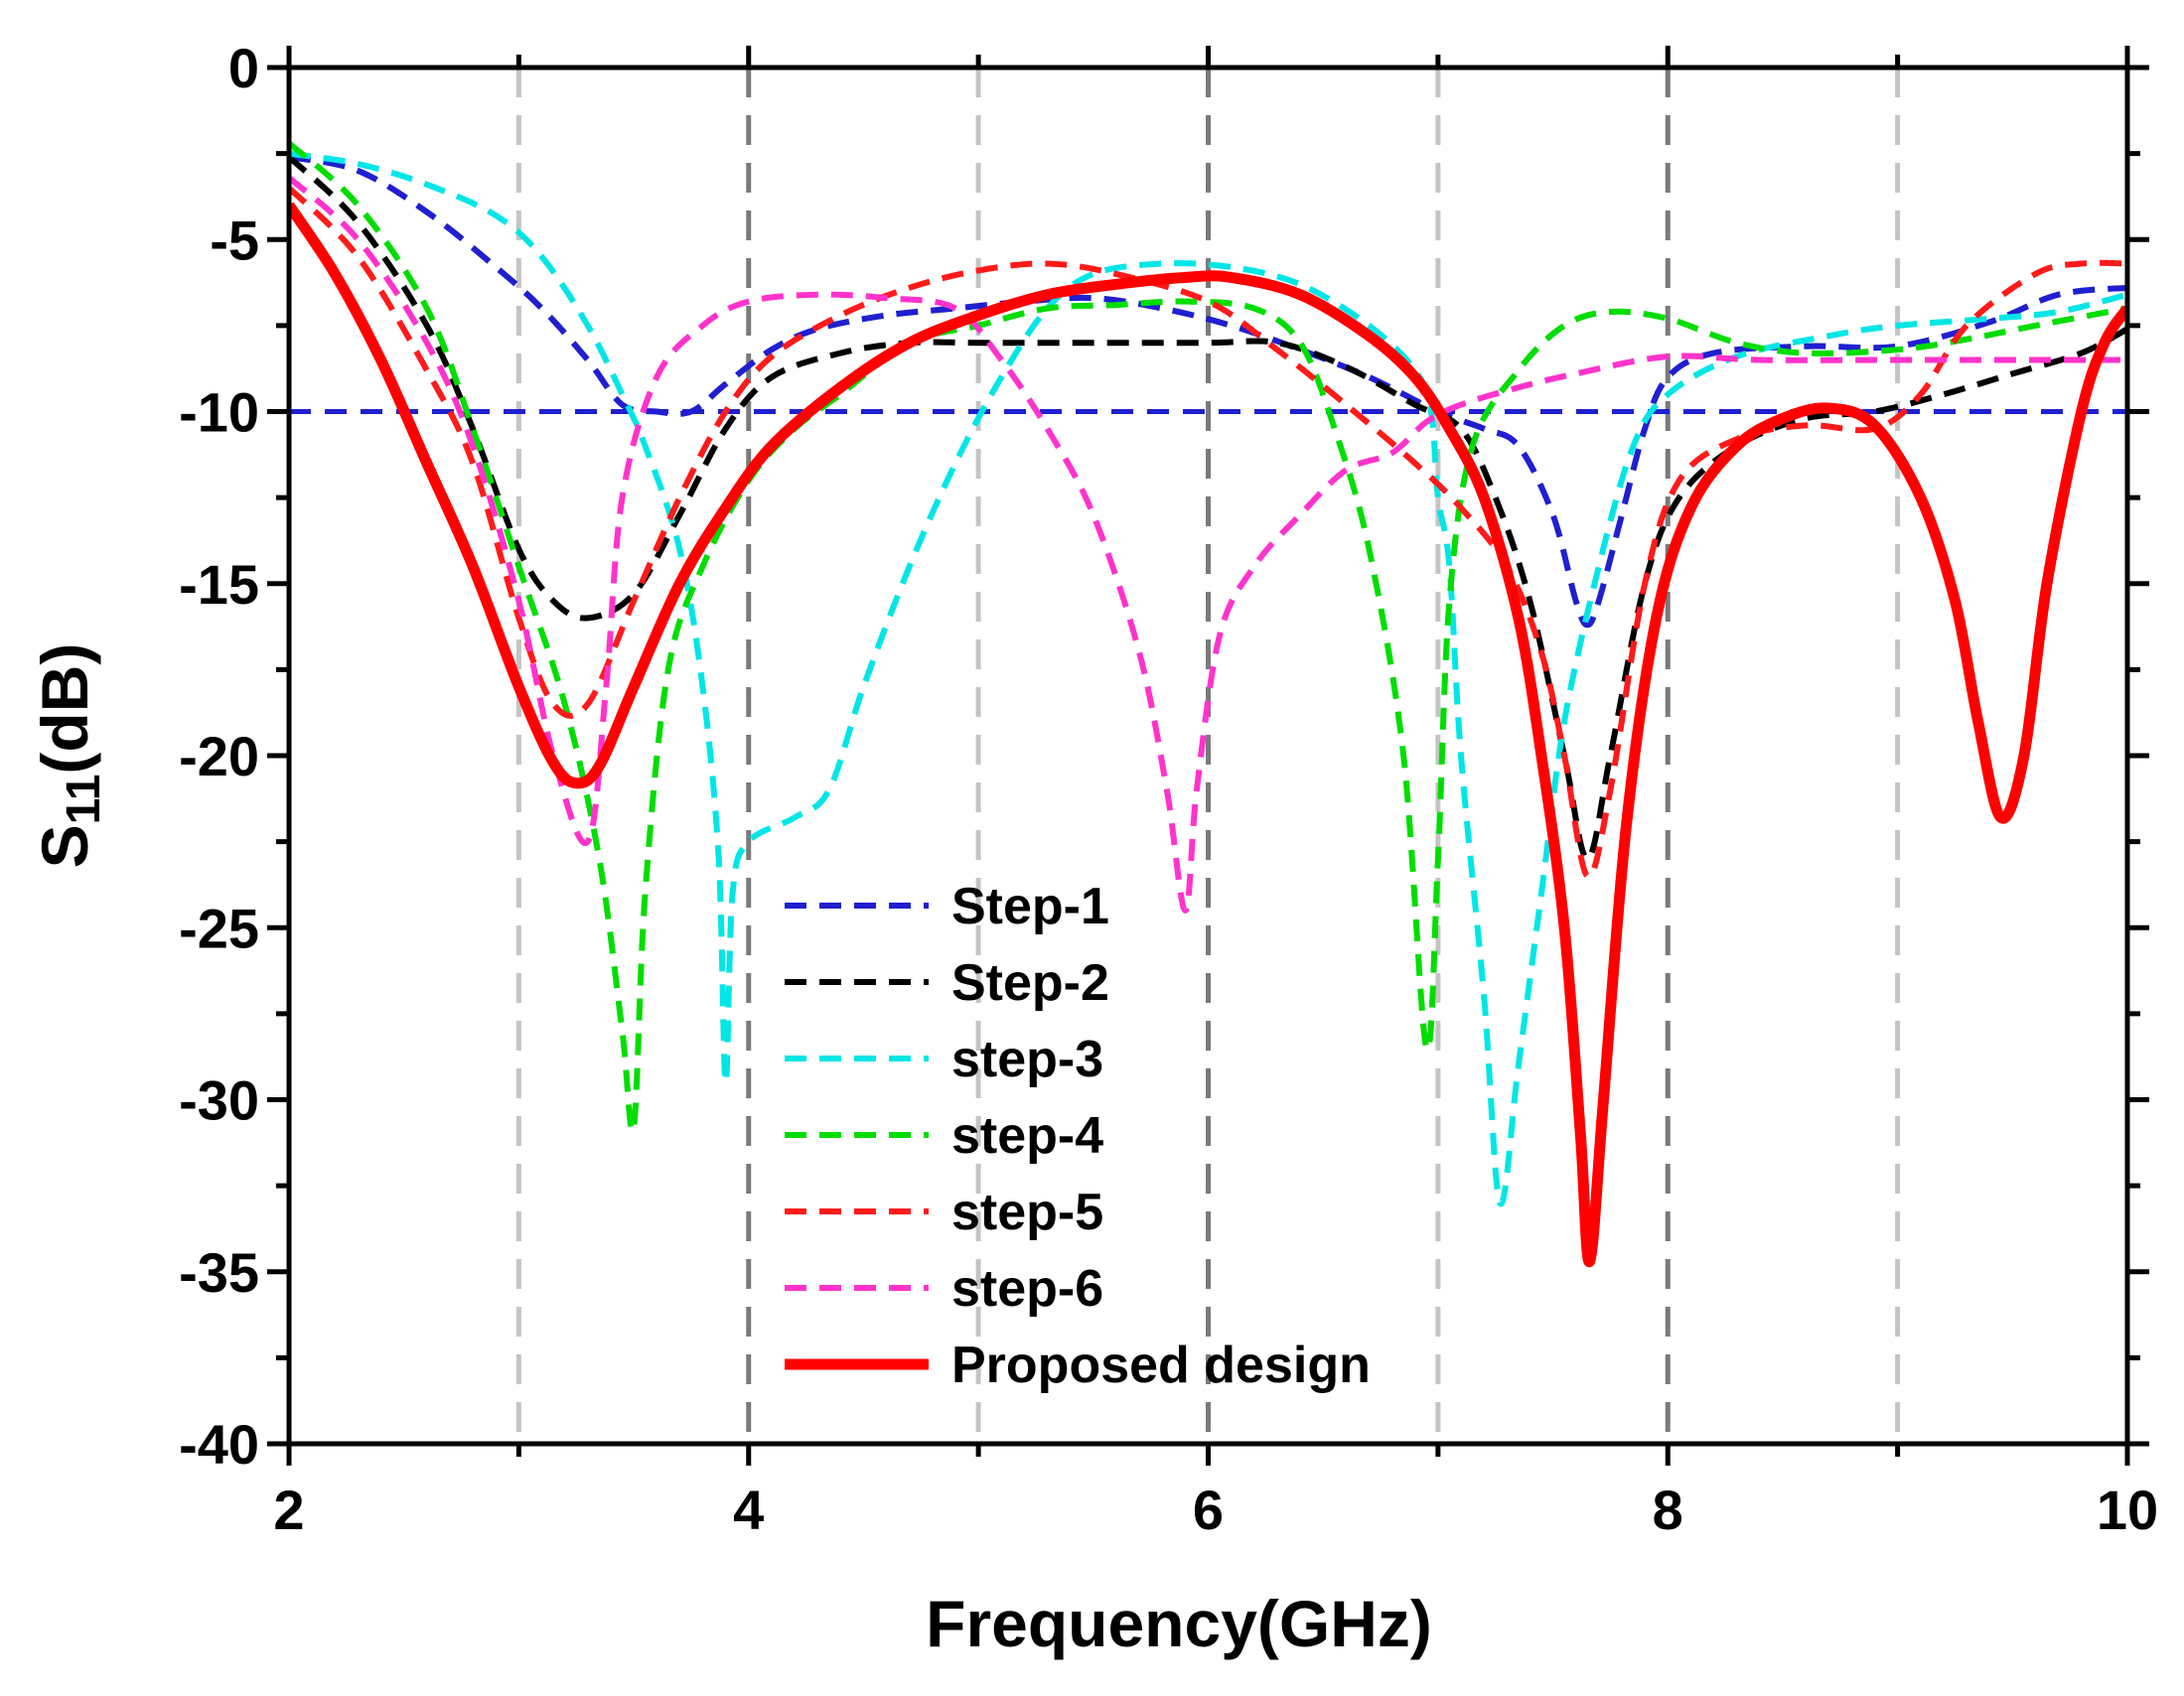 The image size is (2184, 1696). What do you see at coordinates (1027, 1136) in the screenshot?
I see `legend-label-step-4: step-4` at bounding box center [1027, 1136].